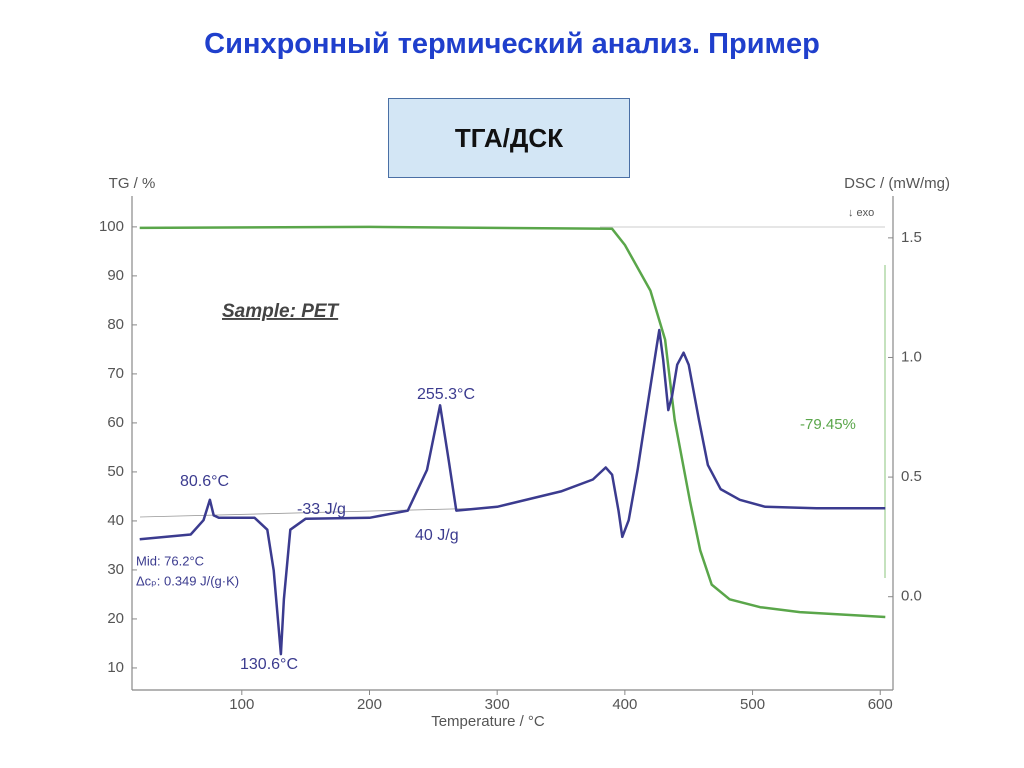 The height and width of the screenshot is (768, 1024). I want to click on x-tick-label: 600, so click(880, 704).